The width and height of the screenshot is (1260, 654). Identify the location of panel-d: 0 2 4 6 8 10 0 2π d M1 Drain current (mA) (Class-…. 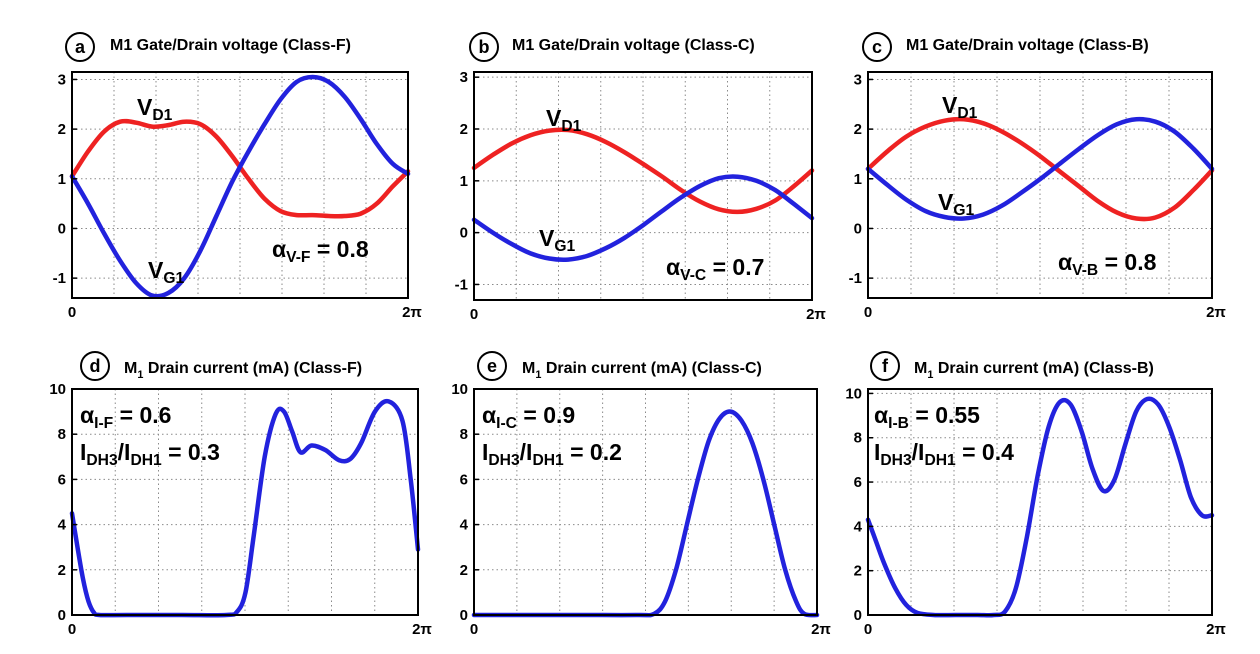
(240, 494).